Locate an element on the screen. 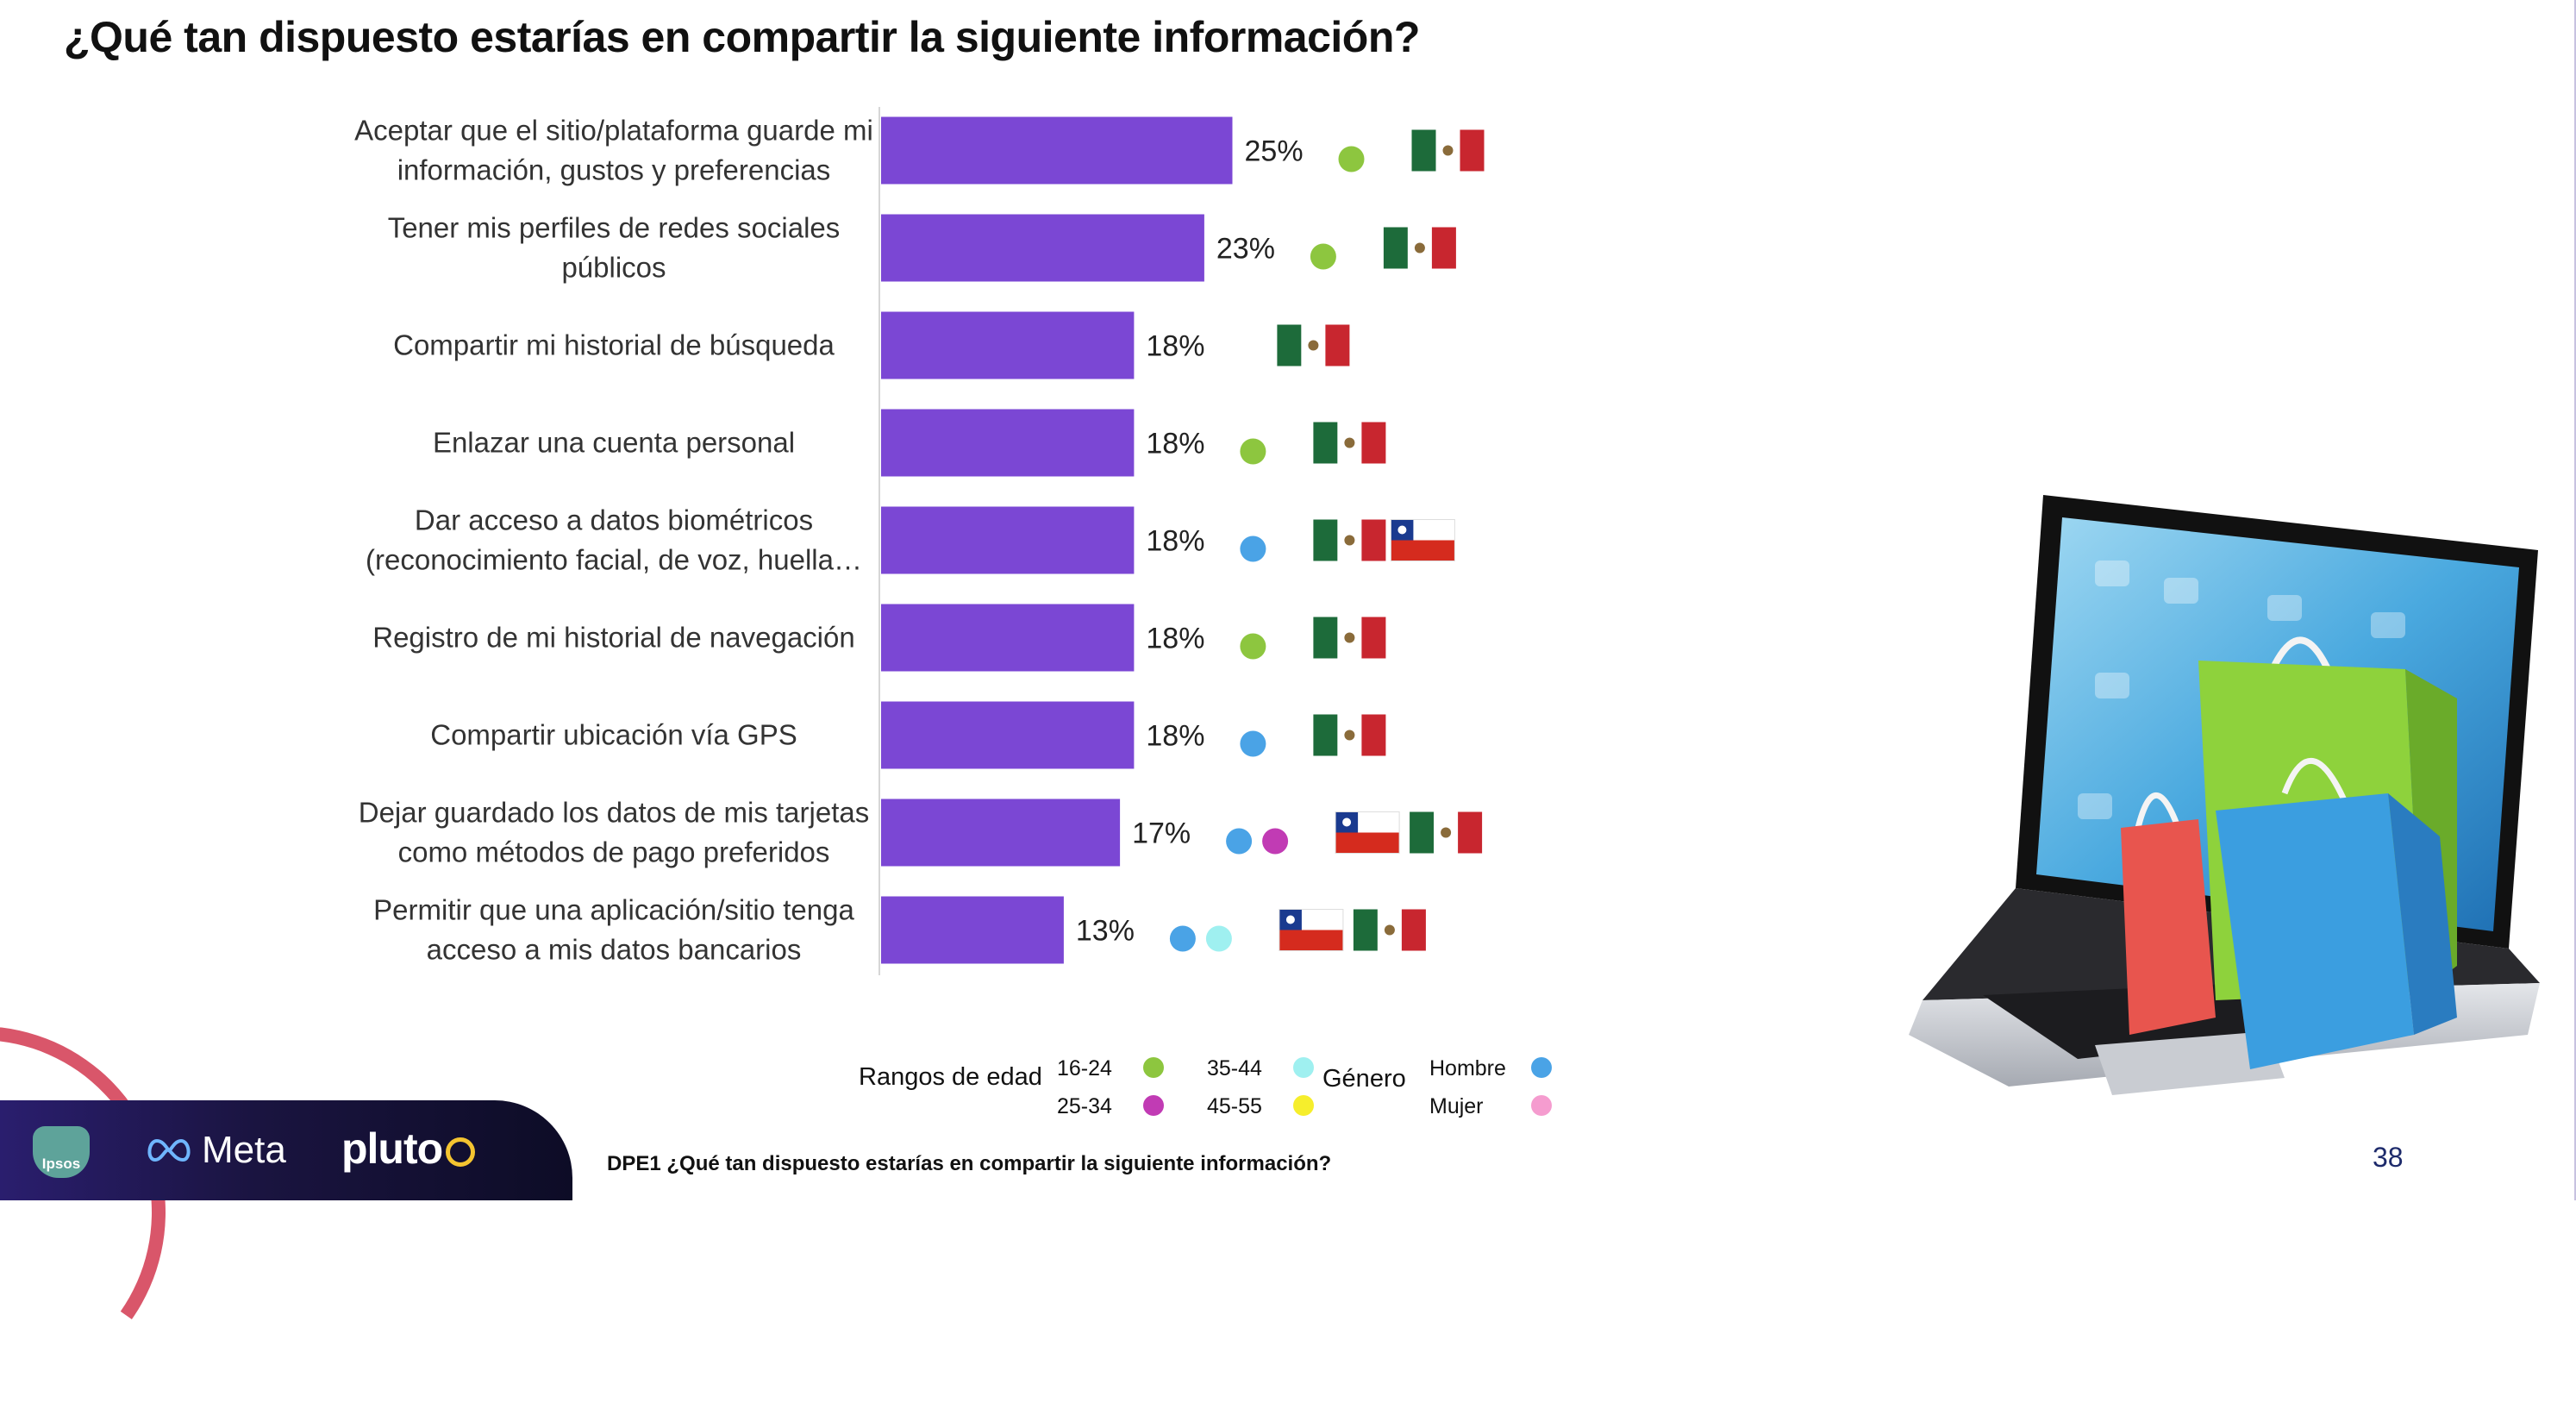  legend-item-label: 35-44 is located at coordinates (1235, 1068).